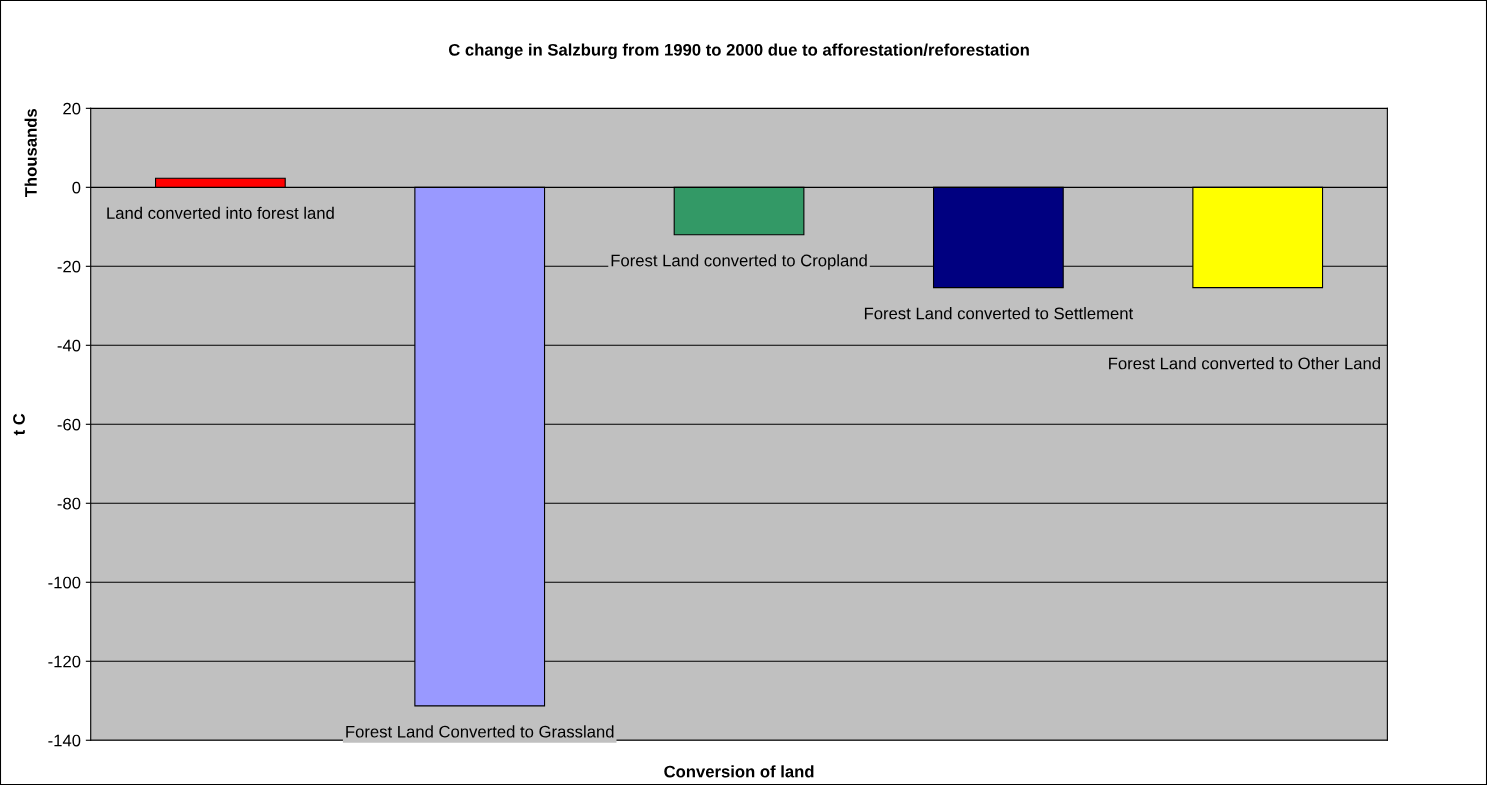 This screenshot has width=1487, height=785. I want to click on x-tick-label: Forest Land converted to Settlement, so click(999, 313).